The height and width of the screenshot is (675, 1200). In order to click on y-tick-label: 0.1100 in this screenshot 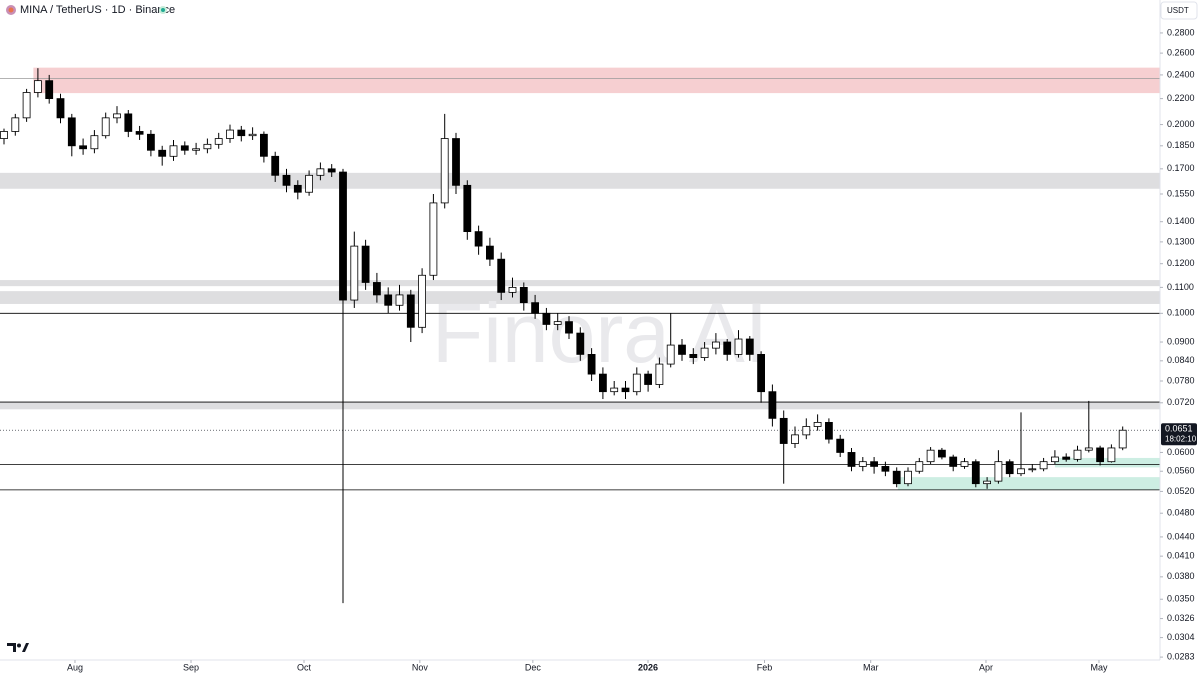, I will do `click(1180, 287)`.